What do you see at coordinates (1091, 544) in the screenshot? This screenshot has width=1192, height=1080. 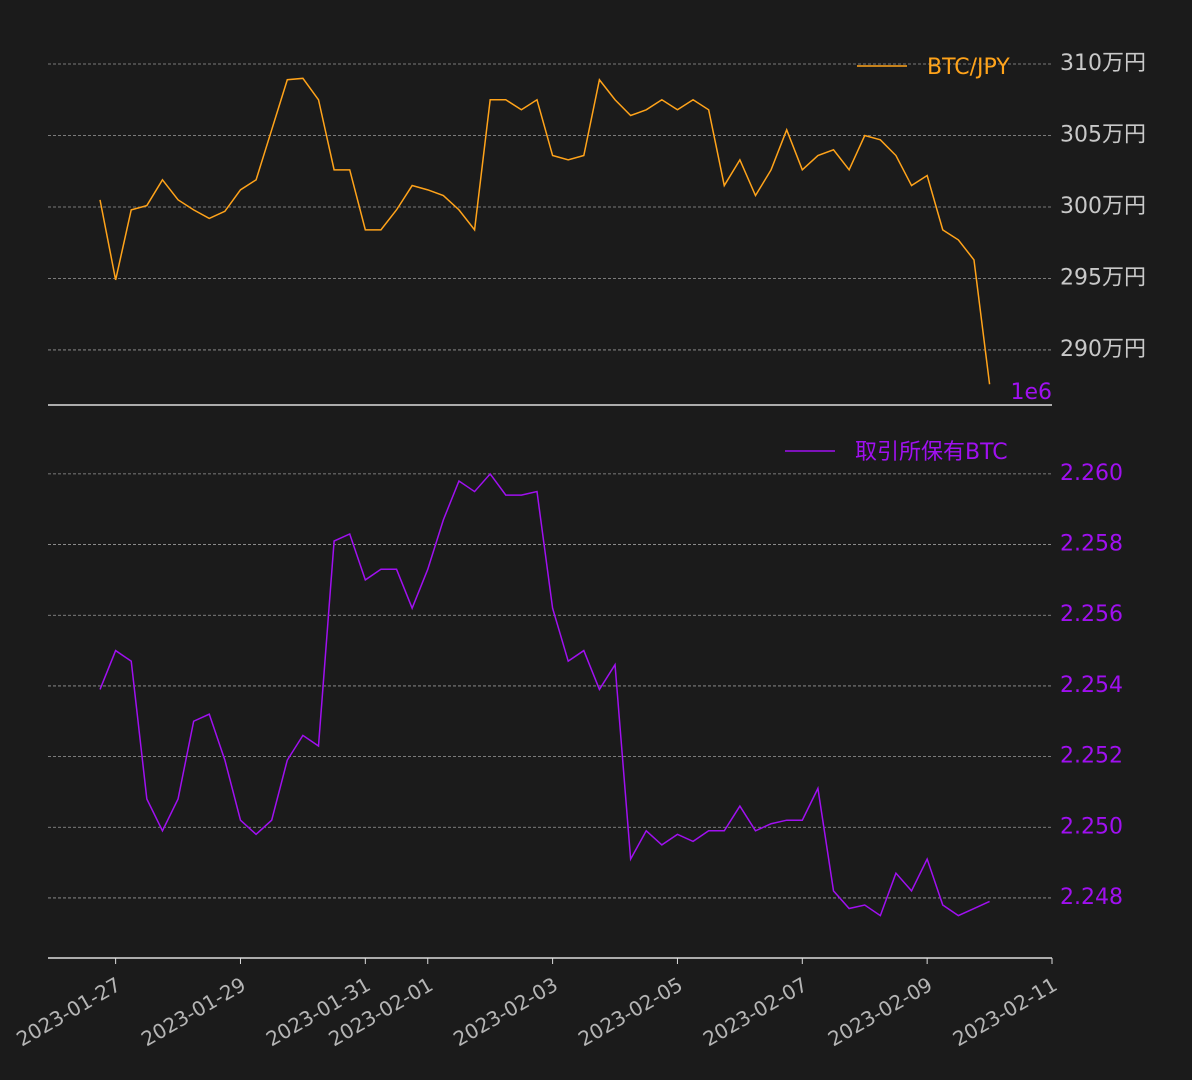 I see `y-tick-label: 2.258` at bounding box center [1091, 544].